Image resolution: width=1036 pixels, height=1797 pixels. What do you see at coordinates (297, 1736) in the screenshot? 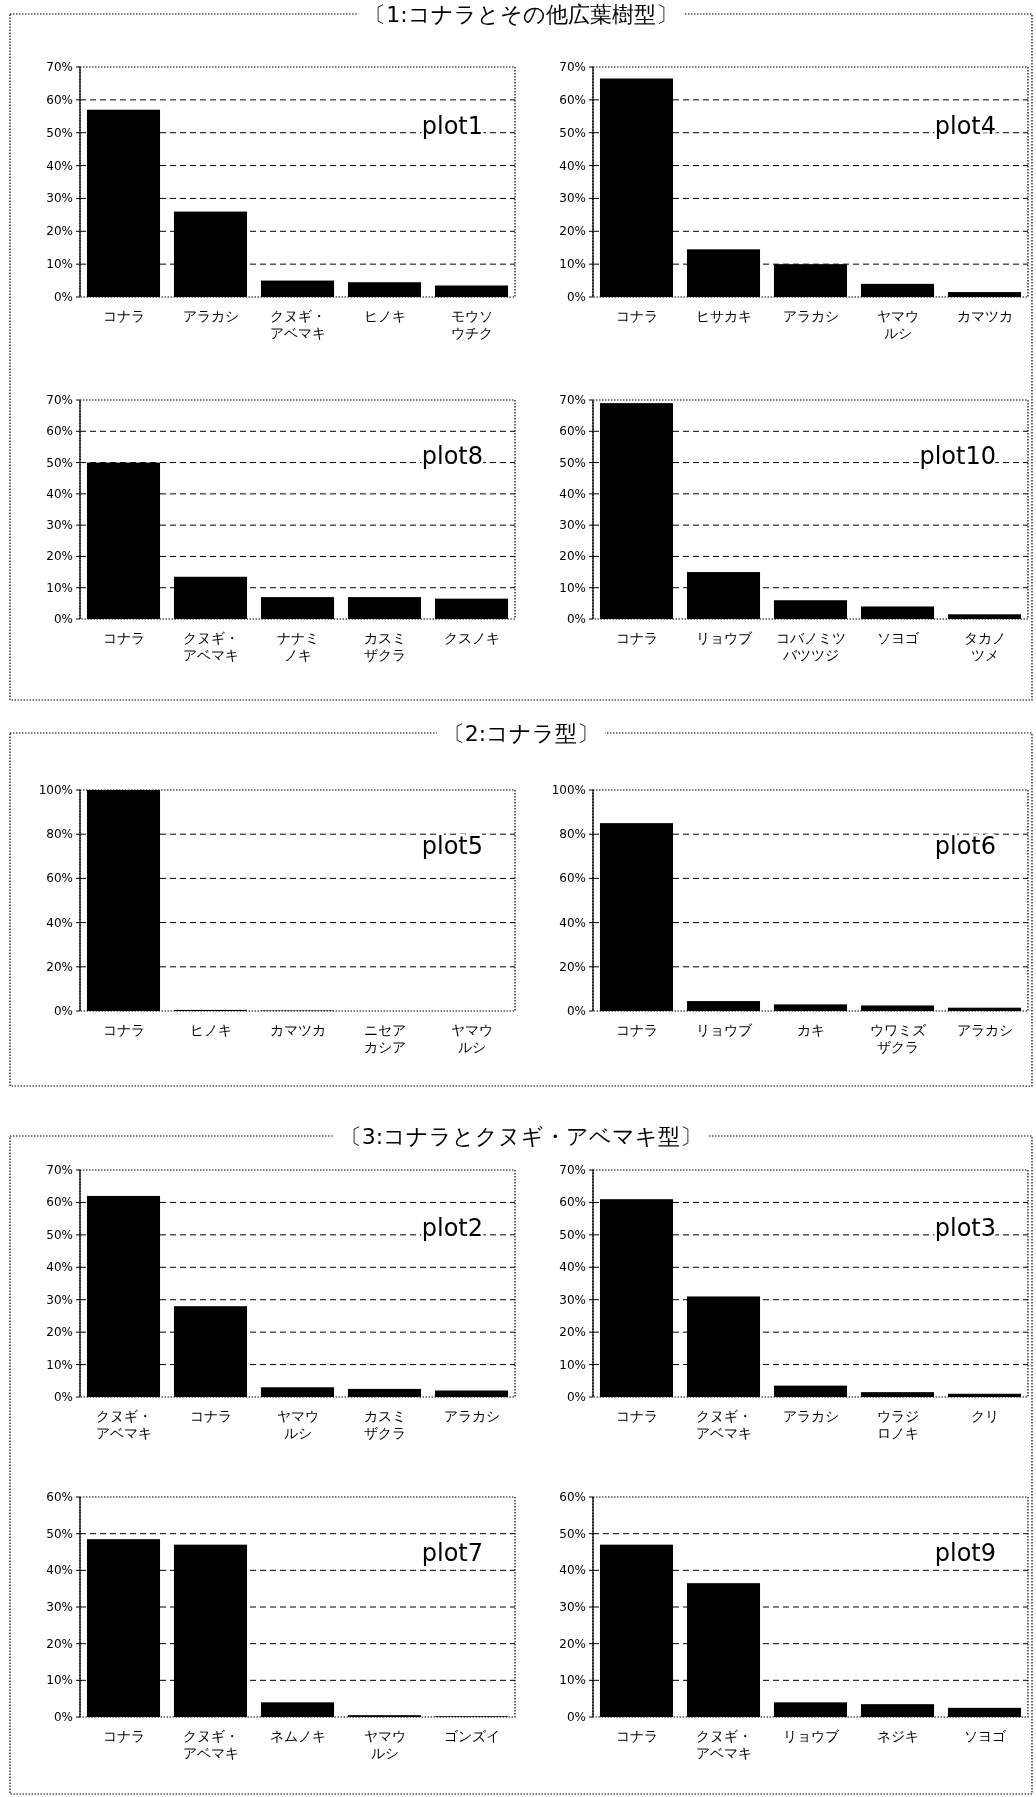
I see `x-tick-label: ネムノキ` at bounding box center [297, 1736].